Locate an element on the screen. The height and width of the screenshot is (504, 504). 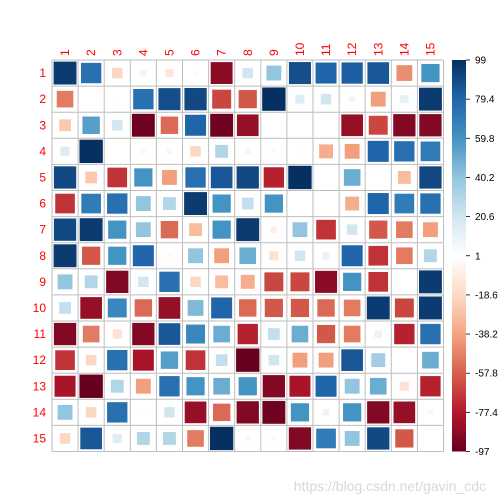
column-label: 2 is located at coordinates (91, 52).